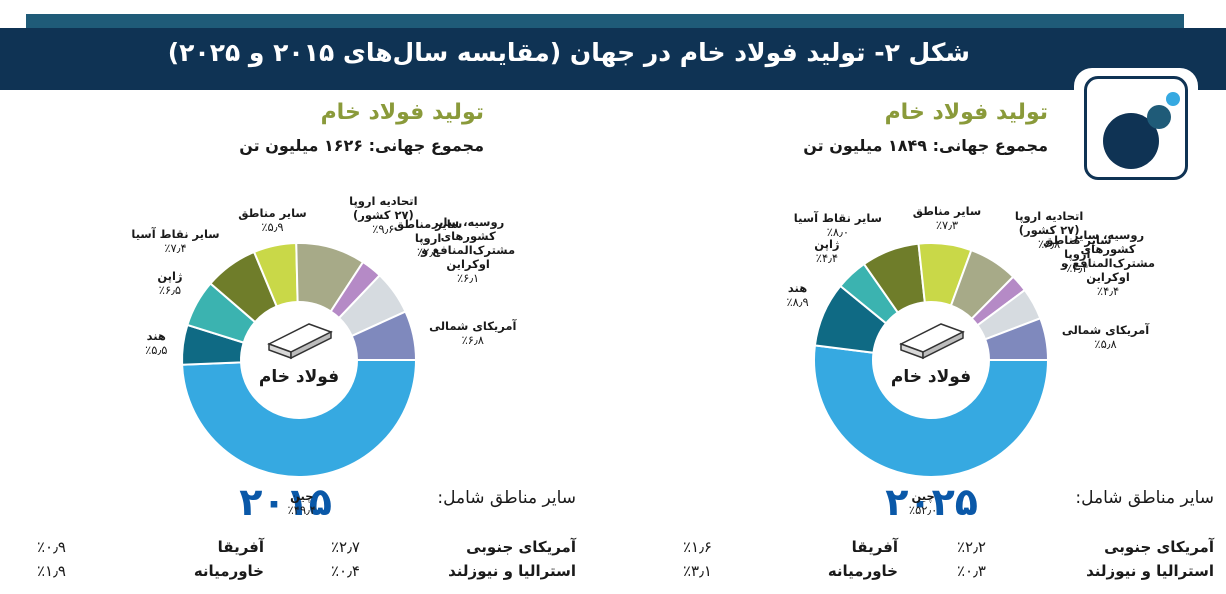 This screenshot has height=594, width=1226. What do you see at coordinates (302, 495) in the screenshot?
I see `chart-2015-label-name-china: چین` at bounding box center [302, 495].